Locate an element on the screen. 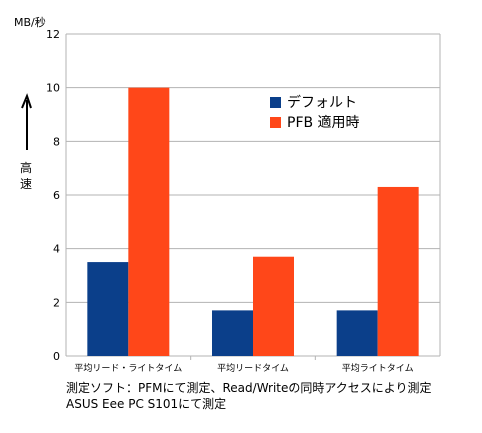 The image size is (482, 433). legend-item-pfb: PFB 適用時 is located at coordinates (315, 122).